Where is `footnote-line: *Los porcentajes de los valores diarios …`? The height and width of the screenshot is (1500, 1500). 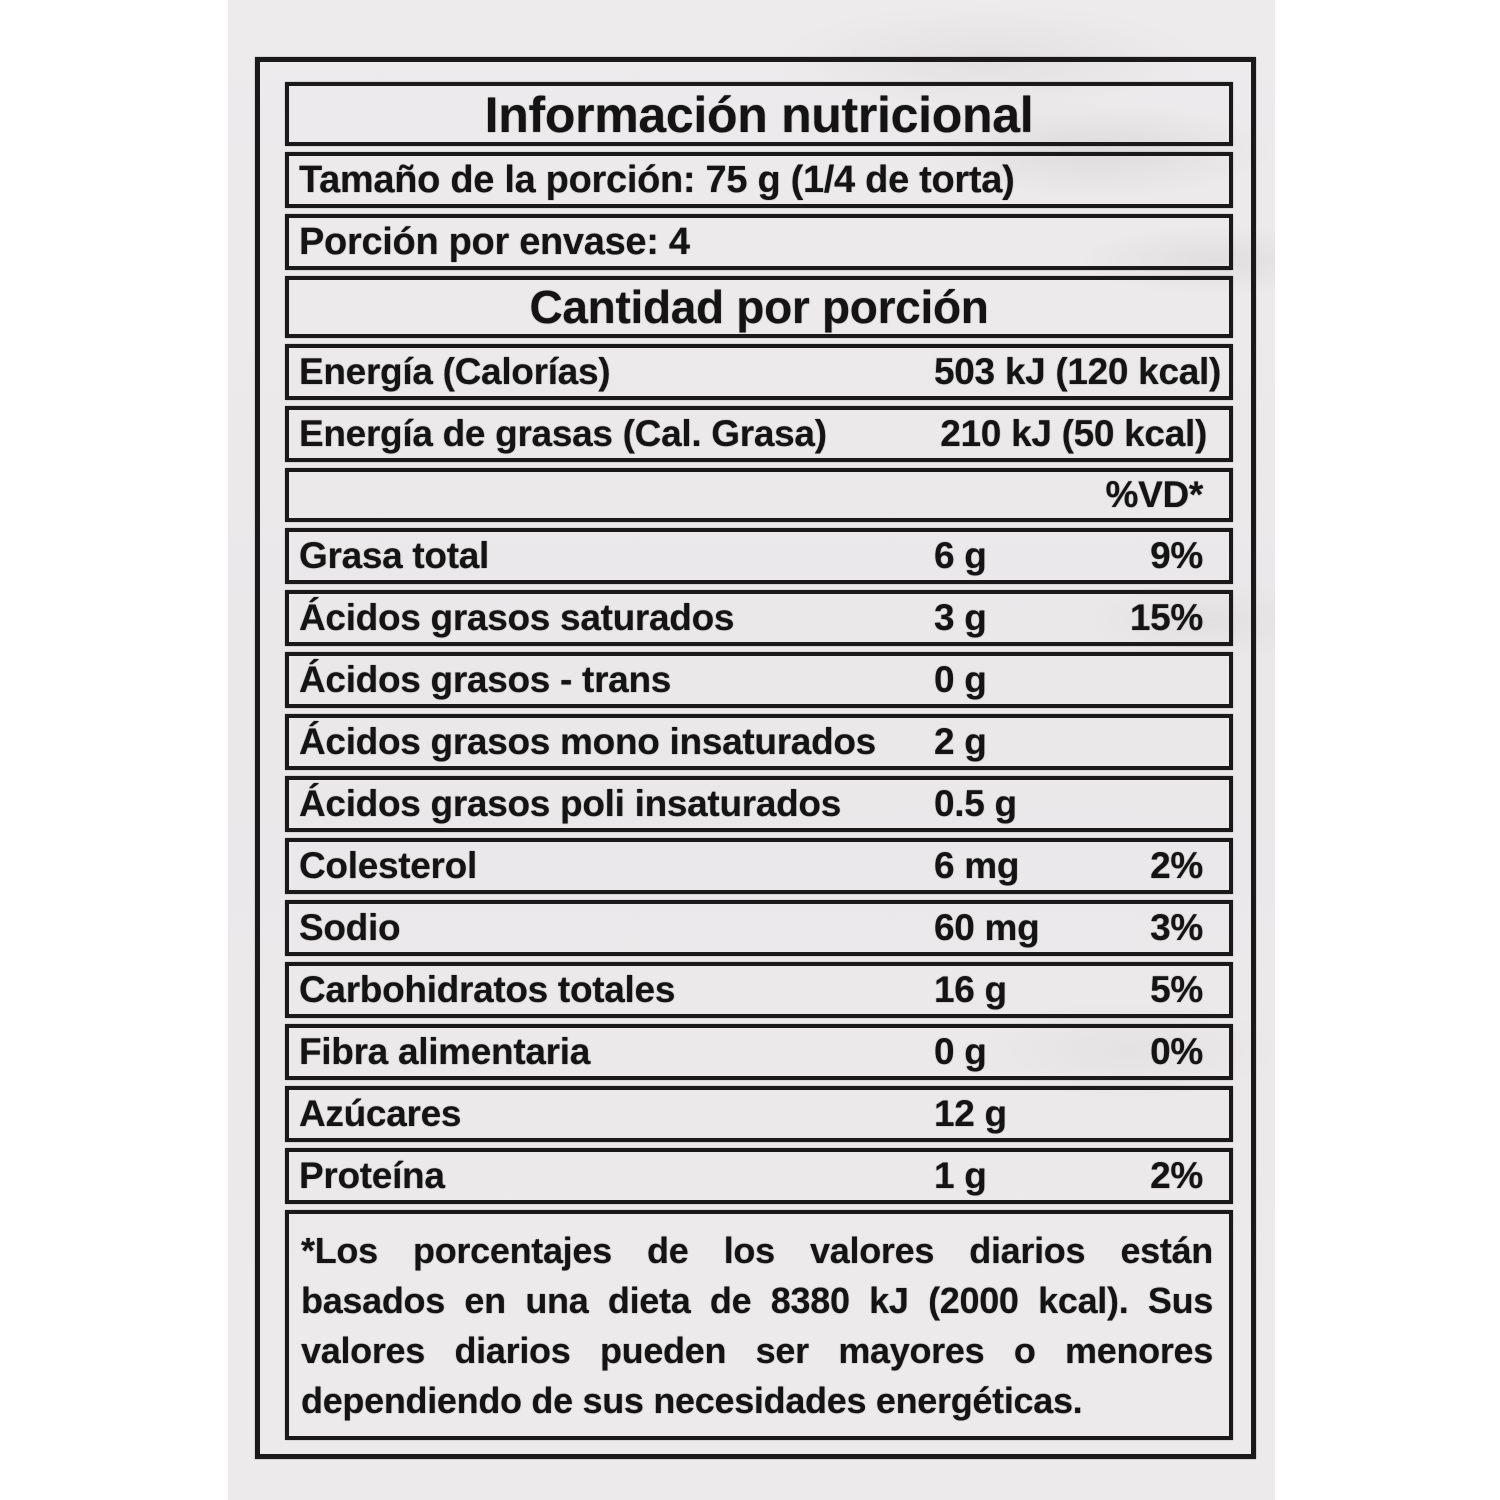
footnote-line: *Los porcentajes de los valores diarios … is located at coordinates (757, 1250).